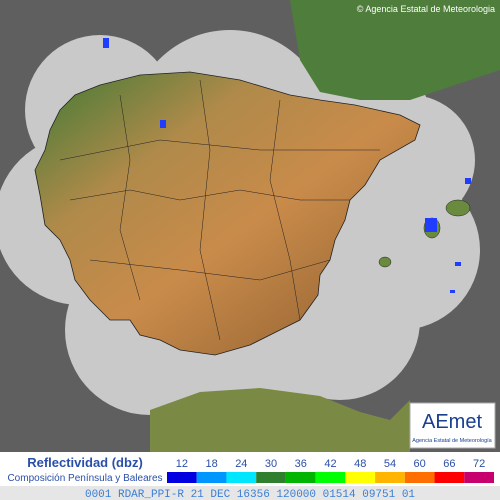 This screenshot has height=500, width=500. I want to click on legend-value: 12, so click(182, 464).